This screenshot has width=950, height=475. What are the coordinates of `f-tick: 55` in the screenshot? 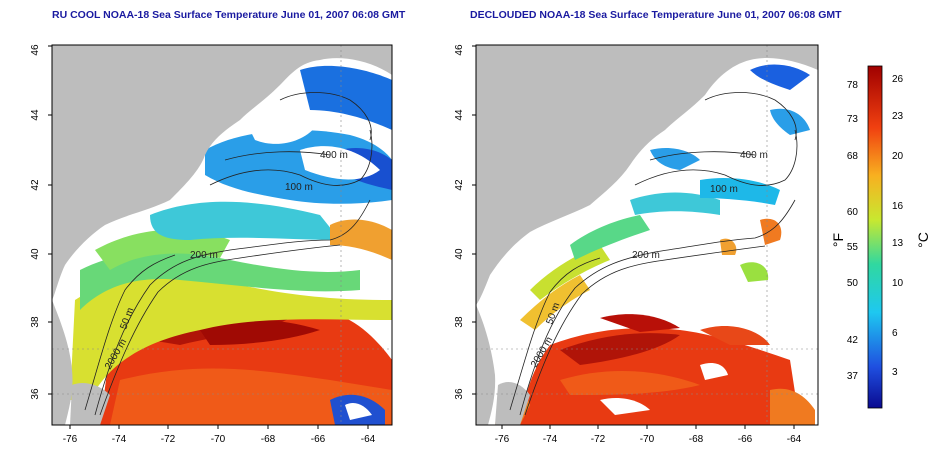 It's located at (853, 247).